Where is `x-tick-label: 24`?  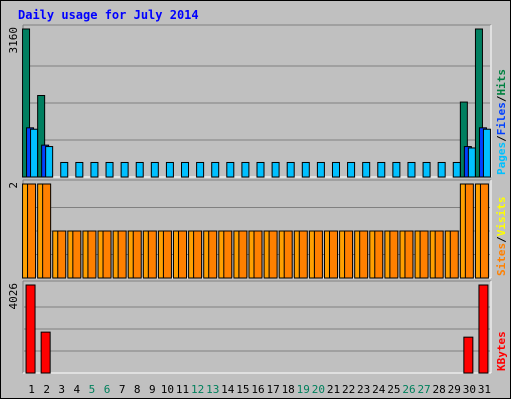
x-tick-label: 24 is located at coordinates (379, 389).